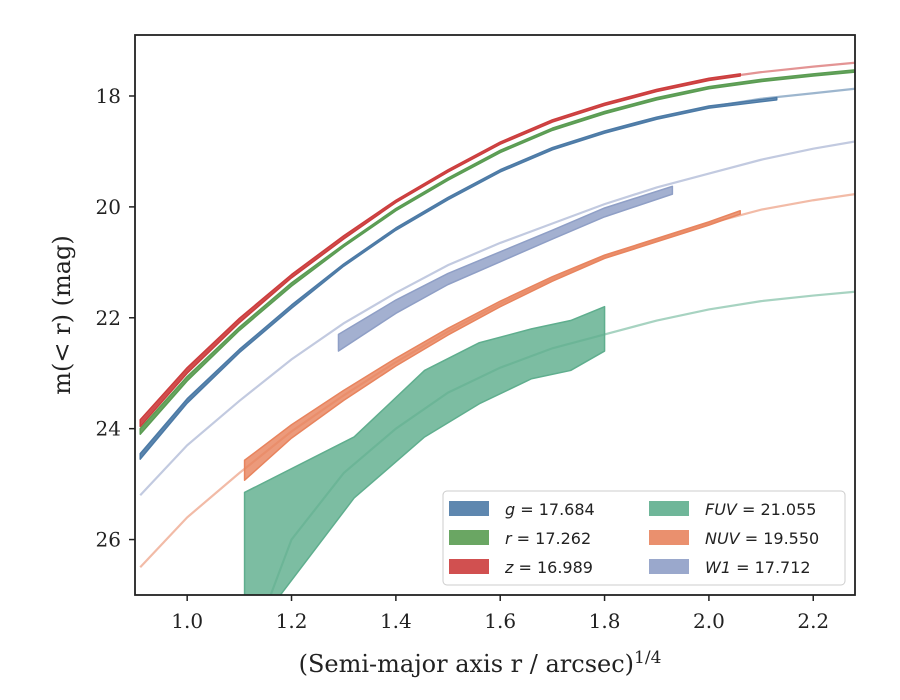 Image resolution: width=900 pixels, height=700 pixels. Describe the element at coordinates (644, 538) in the screenshot. I see `legend-frame` at that location.